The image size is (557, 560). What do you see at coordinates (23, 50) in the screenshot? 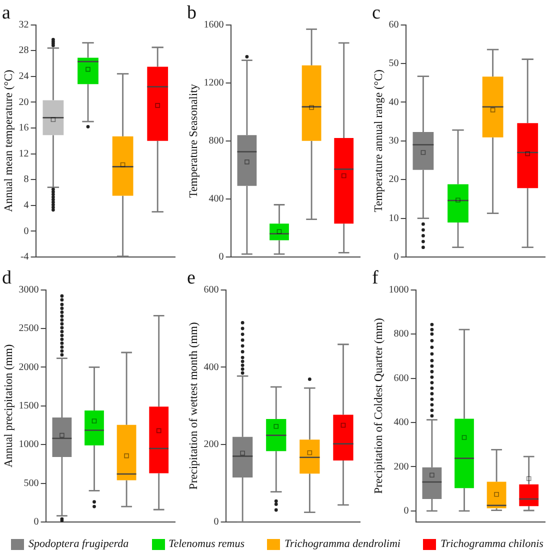
I see `y-tick-label: 28` at bounding box center [23, 50].